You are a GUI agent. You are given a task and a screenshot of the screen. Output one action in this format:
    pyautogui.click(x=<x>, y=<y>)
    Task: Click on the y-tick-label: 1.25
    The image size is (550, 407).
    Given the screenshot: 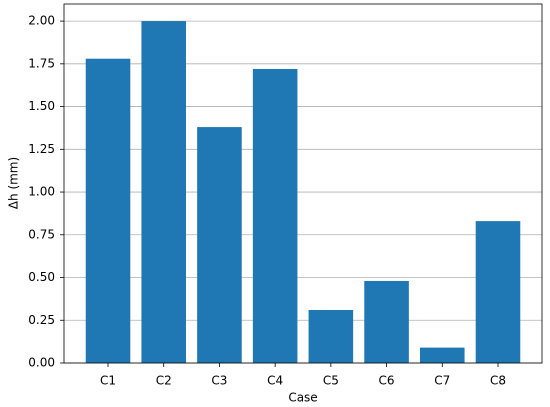 What is the action you would take?
    pyautogui.click(x=41, y=149)
    